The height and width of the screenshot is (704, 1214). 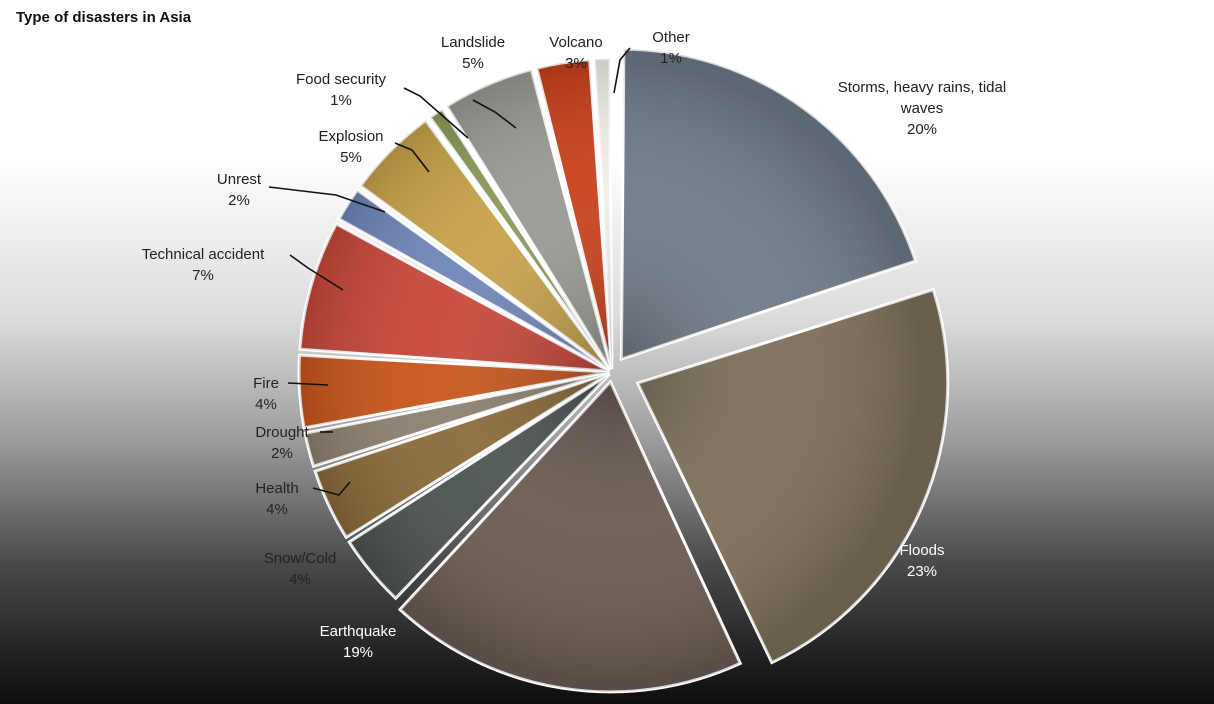 I want to click on slice-name-label: Earthquake, so click(x=358, y=631).